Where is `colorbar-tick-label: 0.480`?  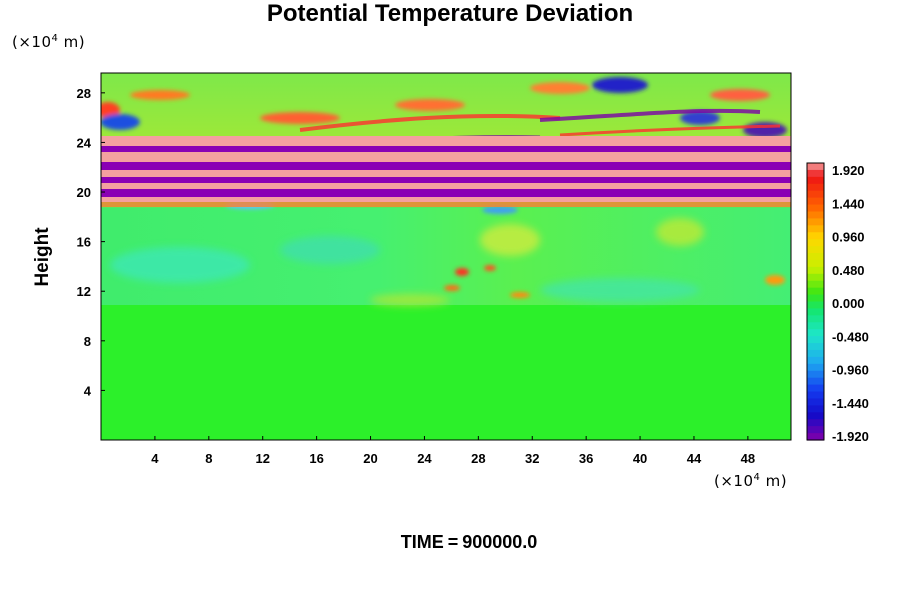
colorbar-tick-label: 0.480 is located at coordinates (848, 270).